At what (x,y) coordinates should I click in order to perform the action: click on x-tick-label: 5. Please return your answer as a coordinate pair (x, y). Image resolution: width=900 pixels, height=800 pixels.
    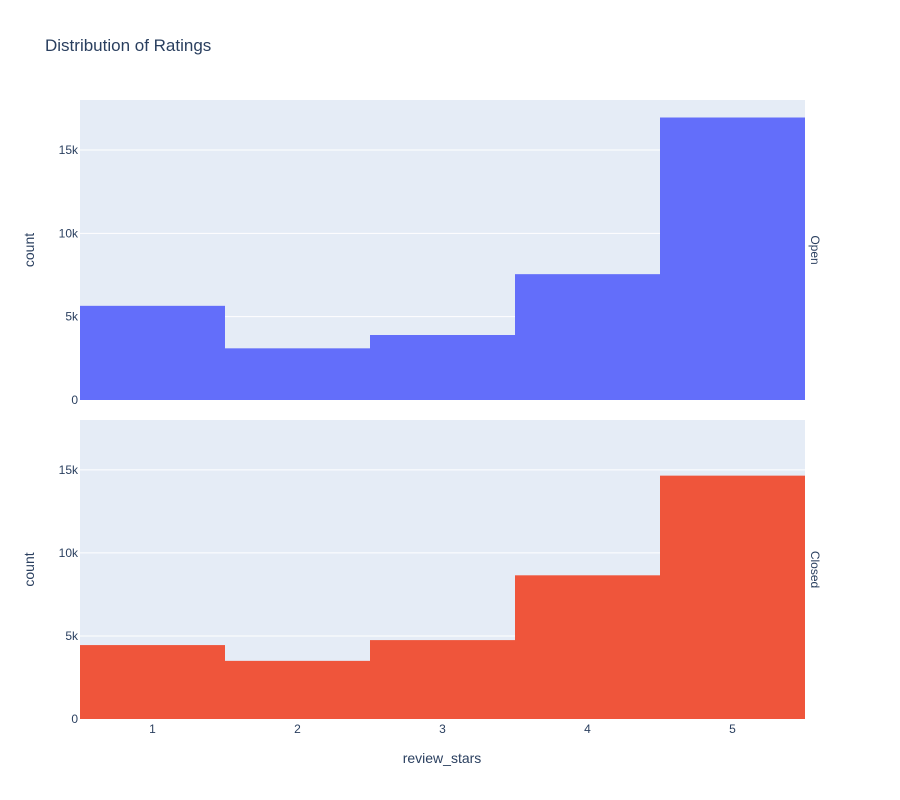
    Looking at the image, I should click on (732, 729).